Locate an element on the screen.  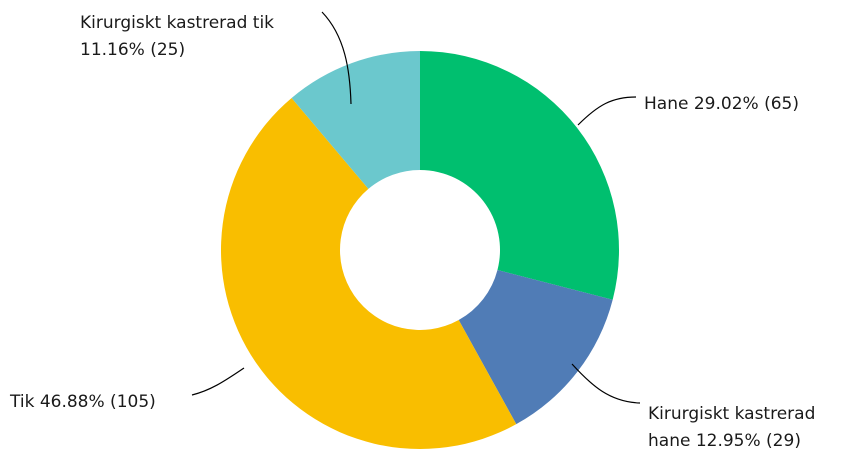
slice-label-kastrerad-tik-line1: Kirurgiskt kastrerad tik is located at coordinates (177, 23).